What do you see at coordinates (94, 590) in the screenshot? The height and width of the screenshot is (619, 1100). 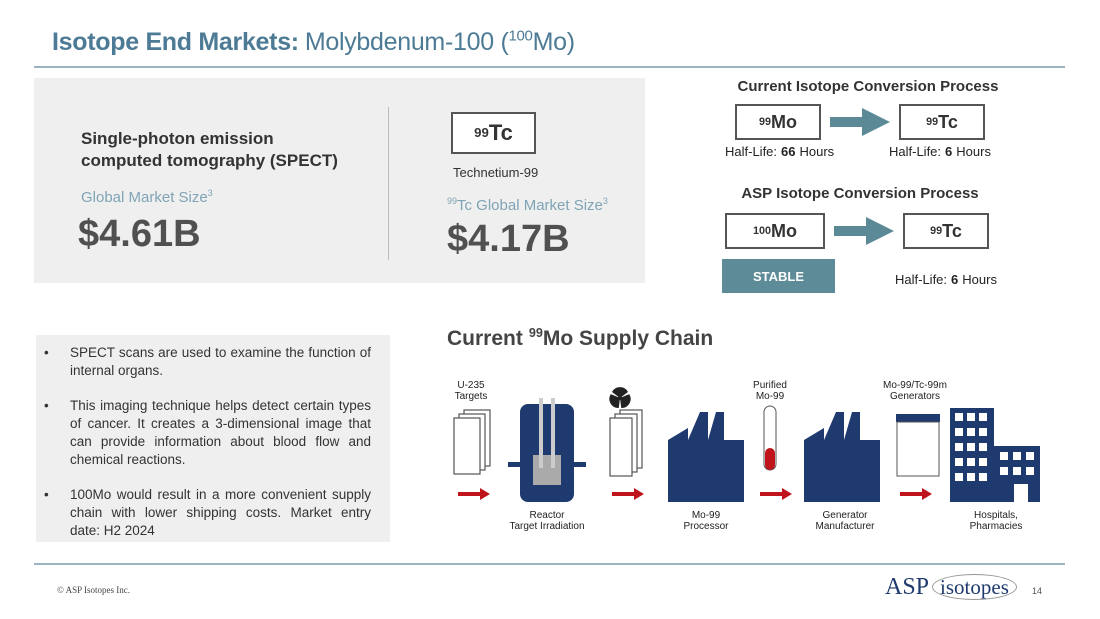 I see `copyright: © ASP Isotopes Inc.` at bounding box center [94, 590].